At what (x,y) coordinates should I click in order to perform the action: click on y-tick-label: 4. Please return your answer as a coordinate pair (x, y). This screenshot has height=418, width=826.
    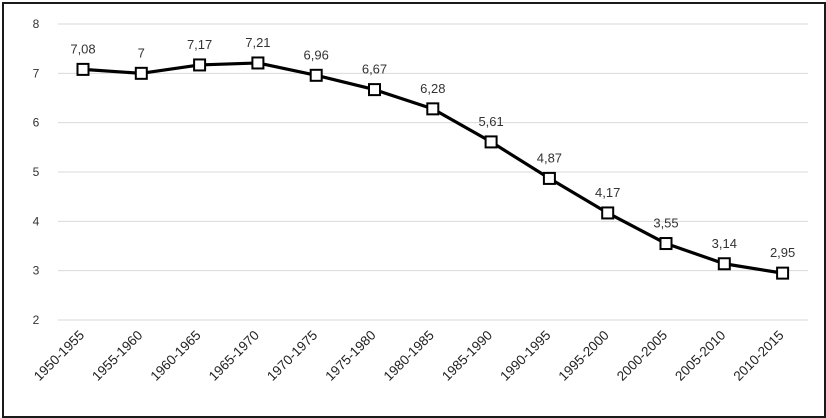
    Looking at the image, I should click on (36, 221).